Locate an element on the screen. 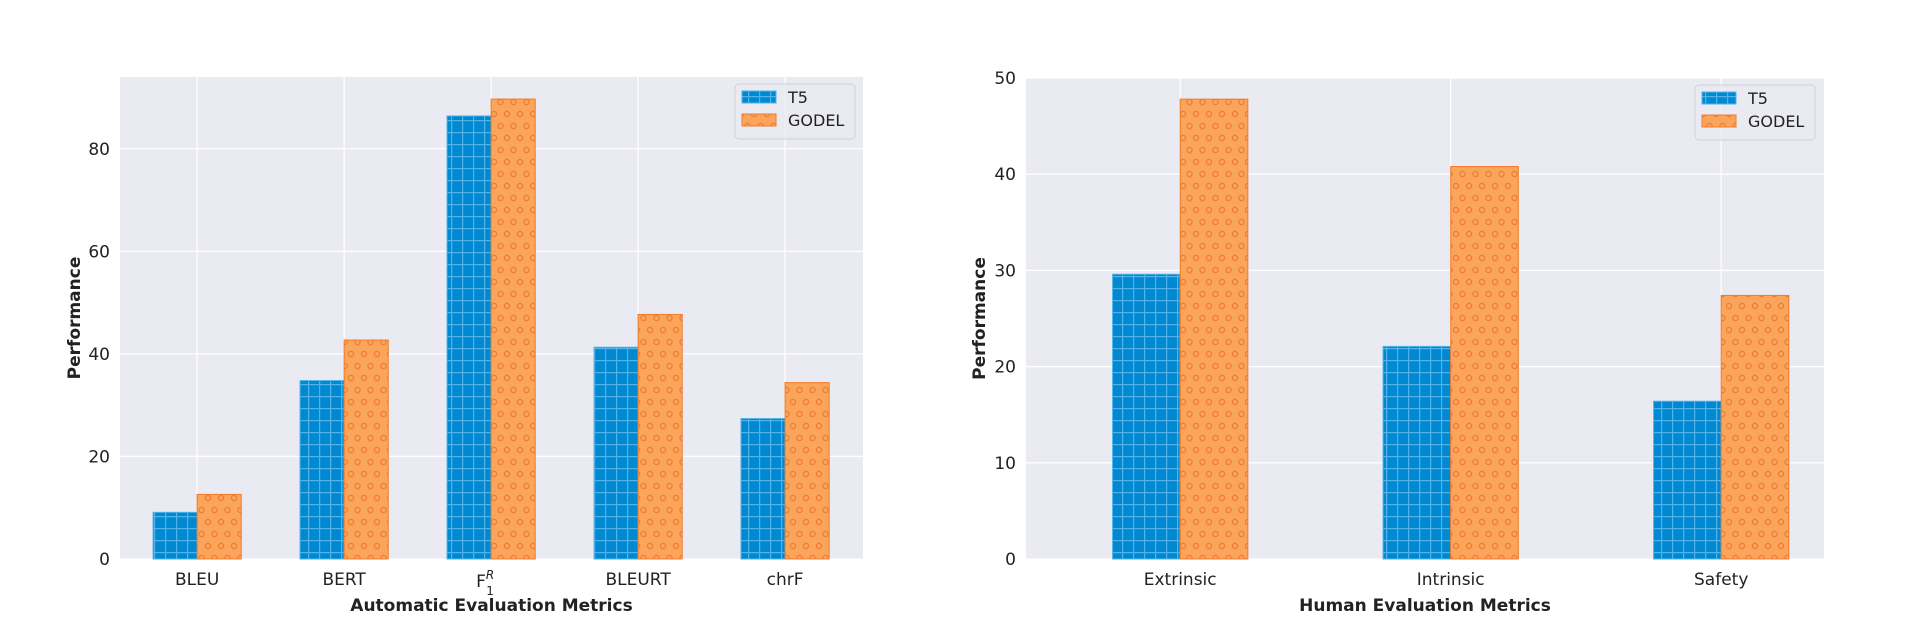  x-tick-label: BLEURT is located at coordinates (638, 580).